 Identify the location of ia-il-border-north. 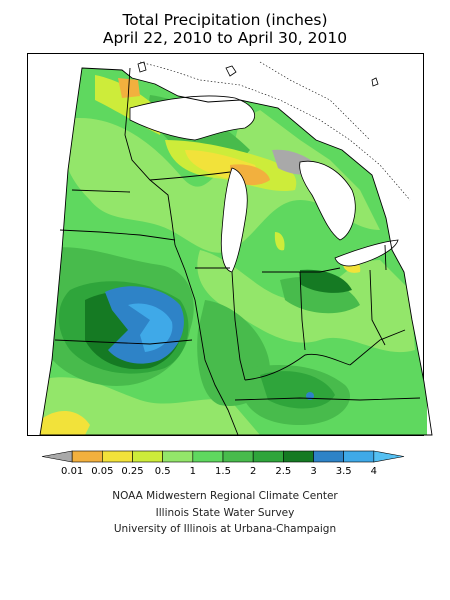
(185, 272).